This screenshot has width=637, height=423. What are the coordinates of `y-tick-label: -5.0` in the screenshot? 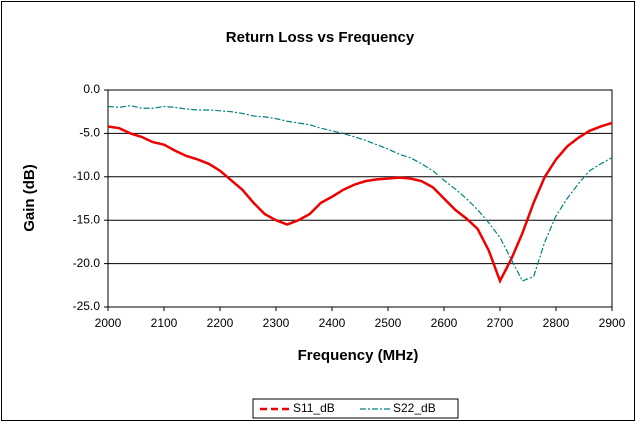 It's located at (89, 133).